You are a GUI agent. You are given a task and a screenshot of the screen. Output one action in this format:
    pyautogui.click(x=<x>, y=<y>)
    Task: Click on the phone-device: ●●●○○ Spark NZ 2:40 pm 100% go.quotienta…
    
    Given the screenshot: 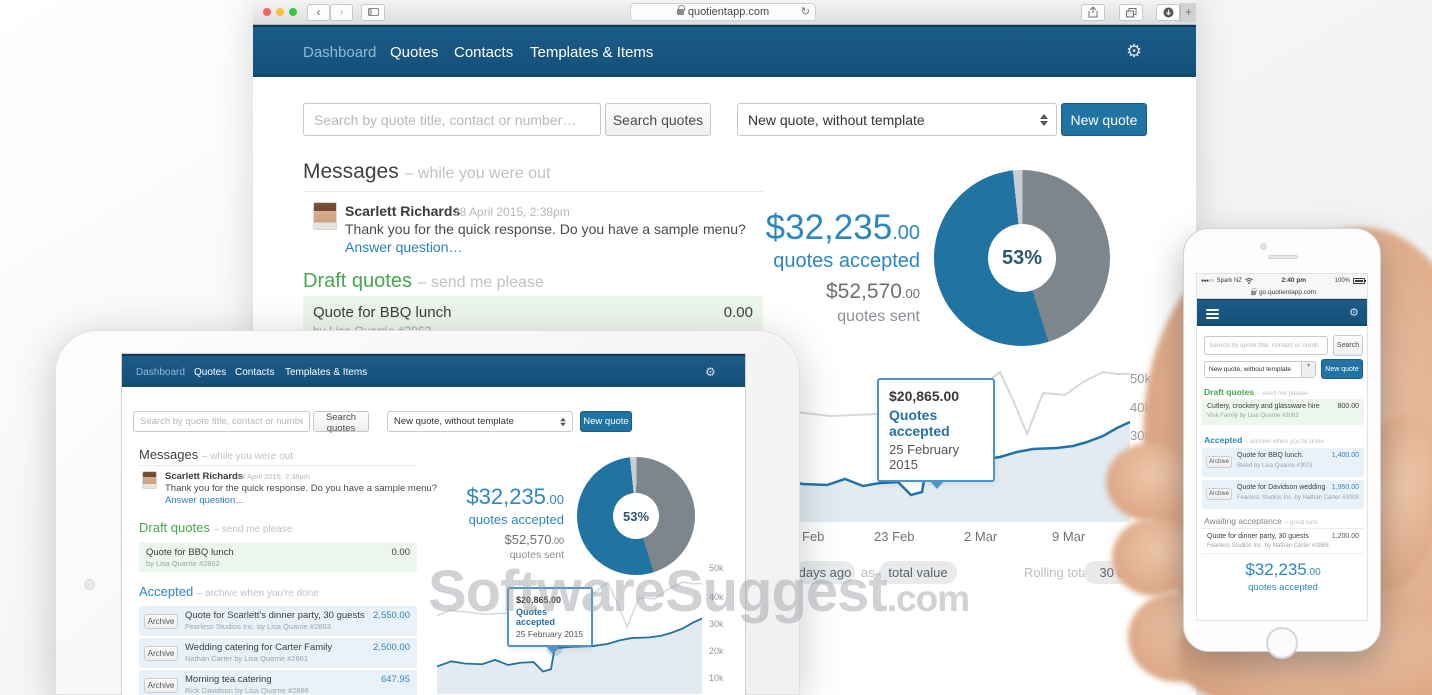 What is the action you would take?
    pyautogui.click(x=1282, y=443)
    